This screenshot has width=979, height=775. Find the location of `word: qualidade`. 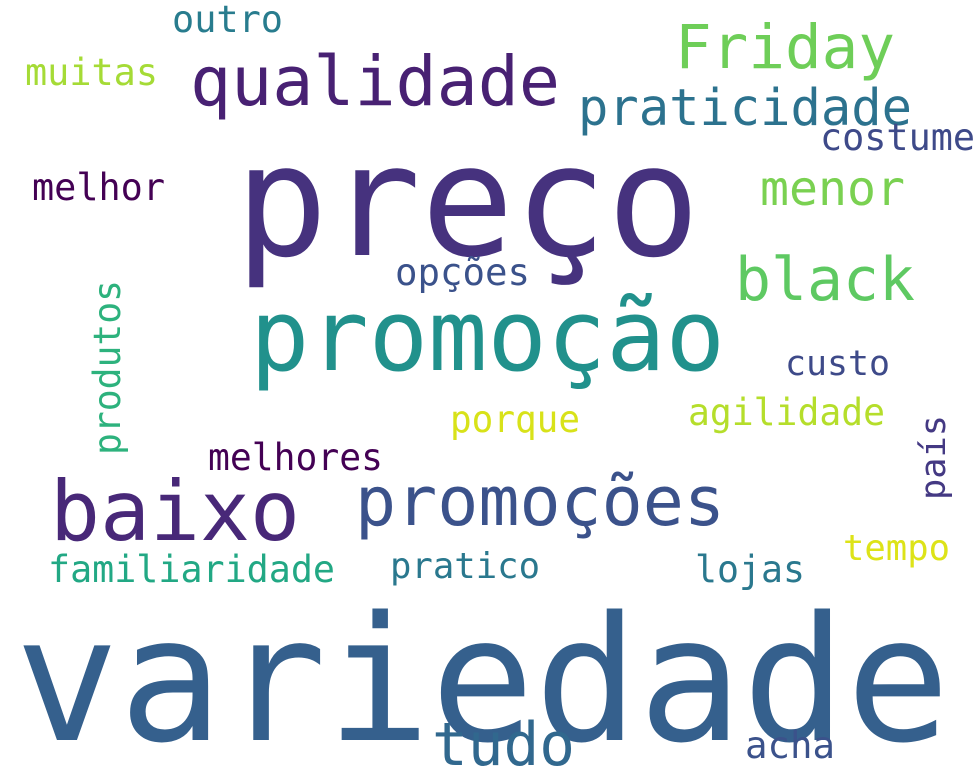

word: qualidade is located at coordinates (375, 82).